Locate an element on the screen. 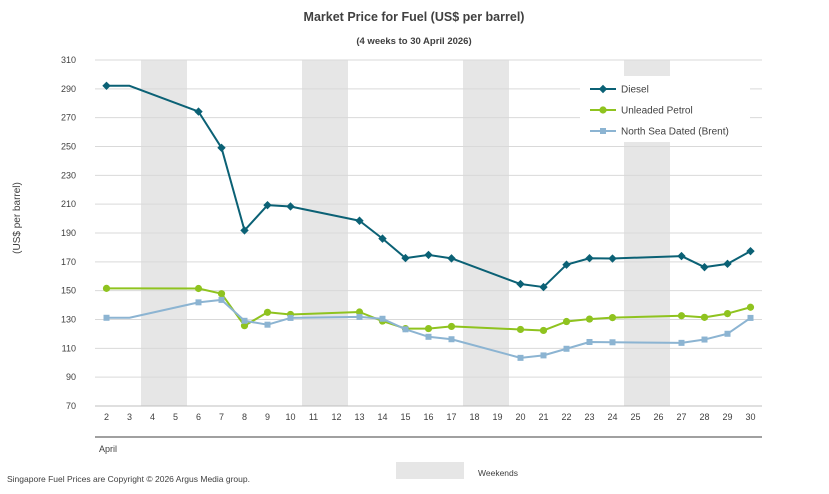 The image size is (829, 494). x-tick-label: 8 is located at coordinates (244, 417).